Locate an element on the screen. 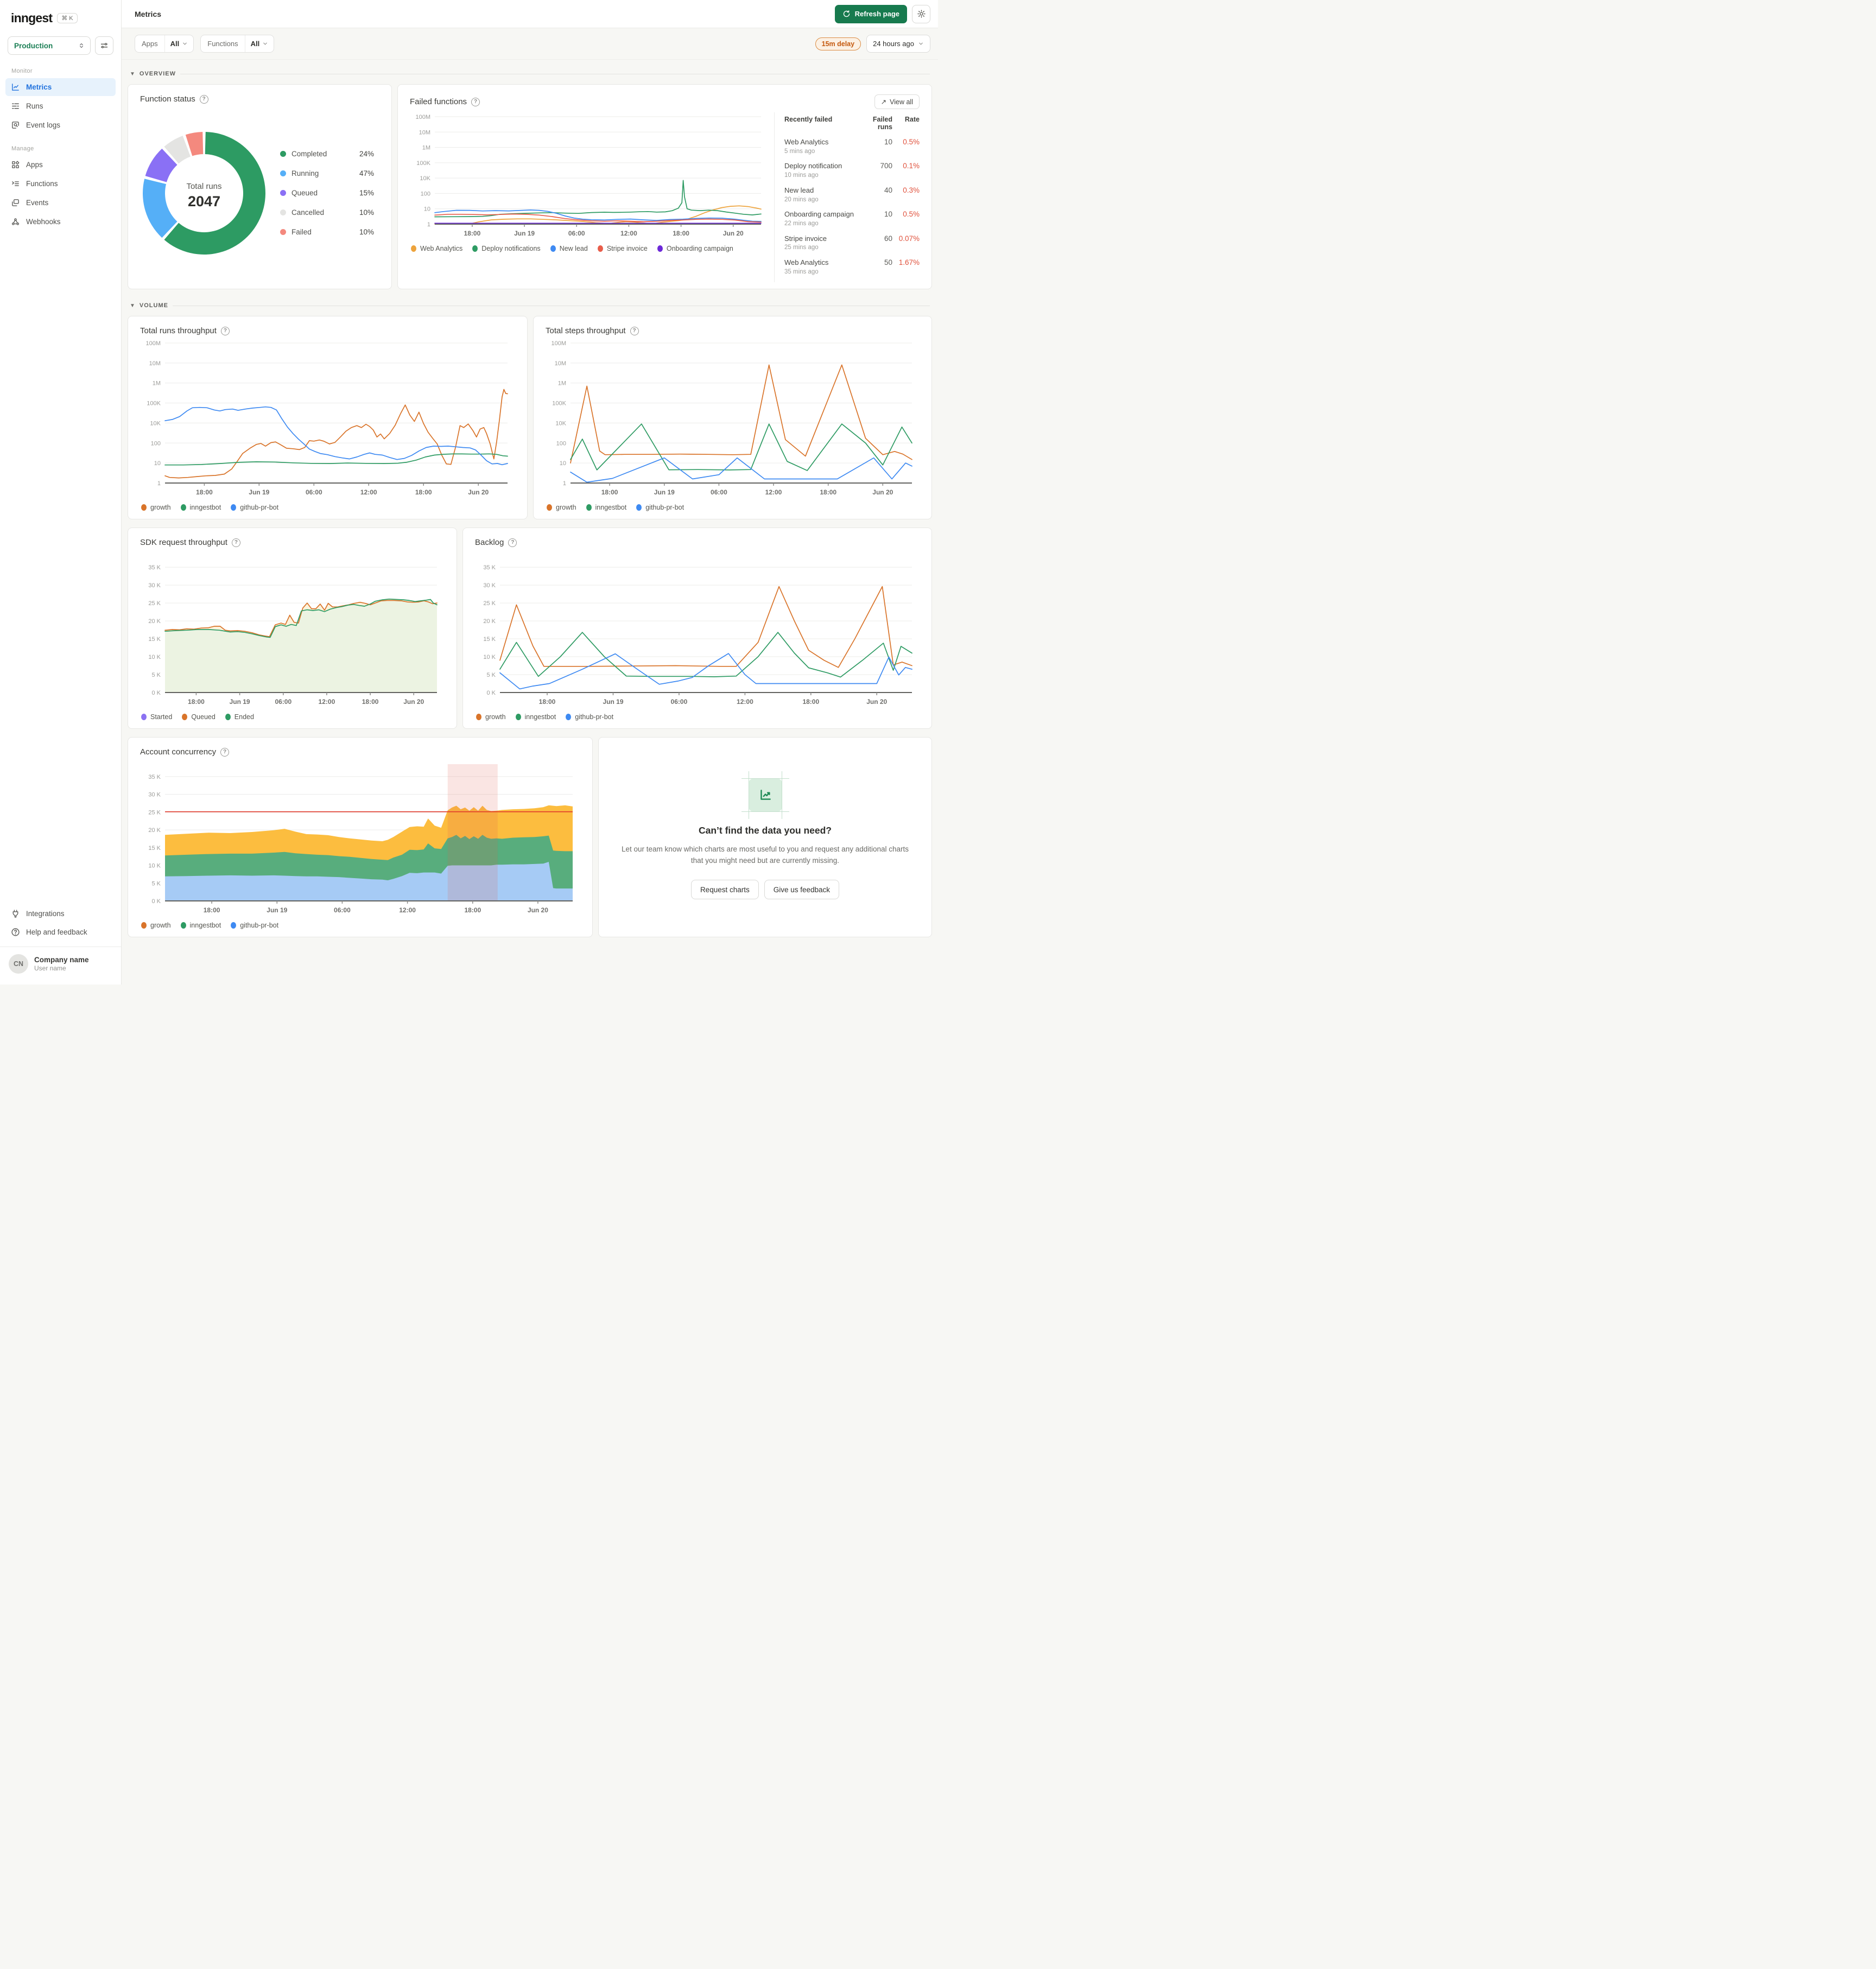 The height and width of the screenshot is (1969, 1876). functions-filter: Functions All is located at coordinates (237, 44).